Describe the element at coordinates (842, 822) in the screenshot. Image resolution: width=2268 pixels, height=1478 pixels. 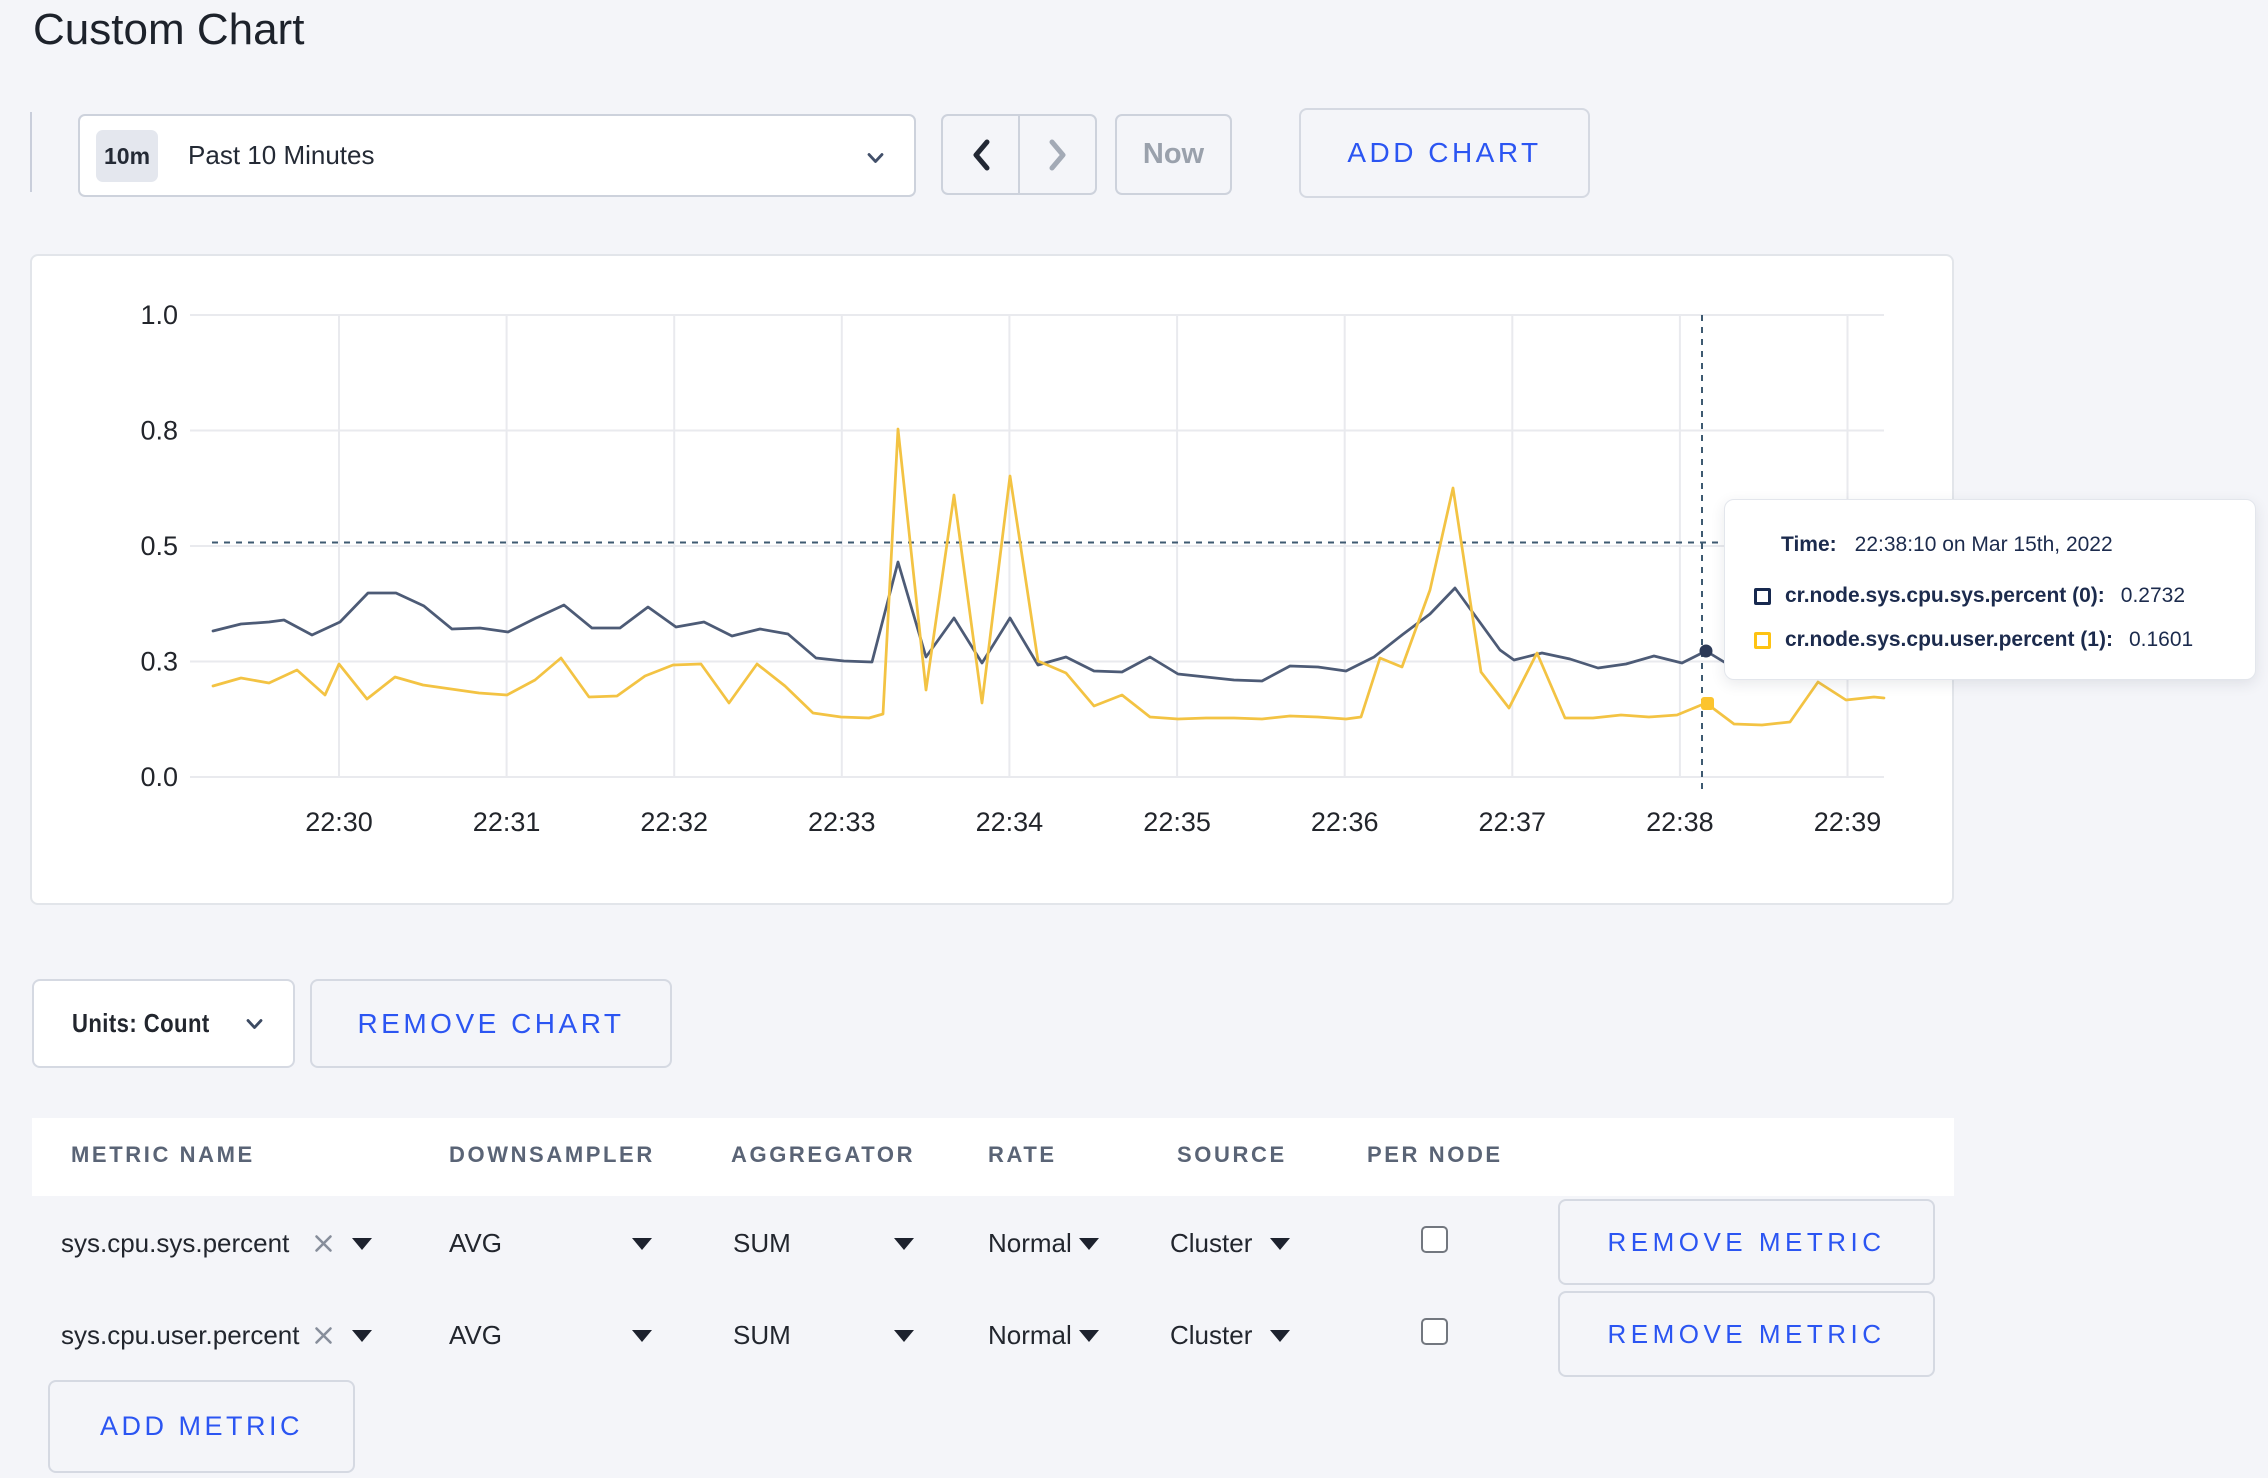
I see `svg-text: 22:33` at that location.